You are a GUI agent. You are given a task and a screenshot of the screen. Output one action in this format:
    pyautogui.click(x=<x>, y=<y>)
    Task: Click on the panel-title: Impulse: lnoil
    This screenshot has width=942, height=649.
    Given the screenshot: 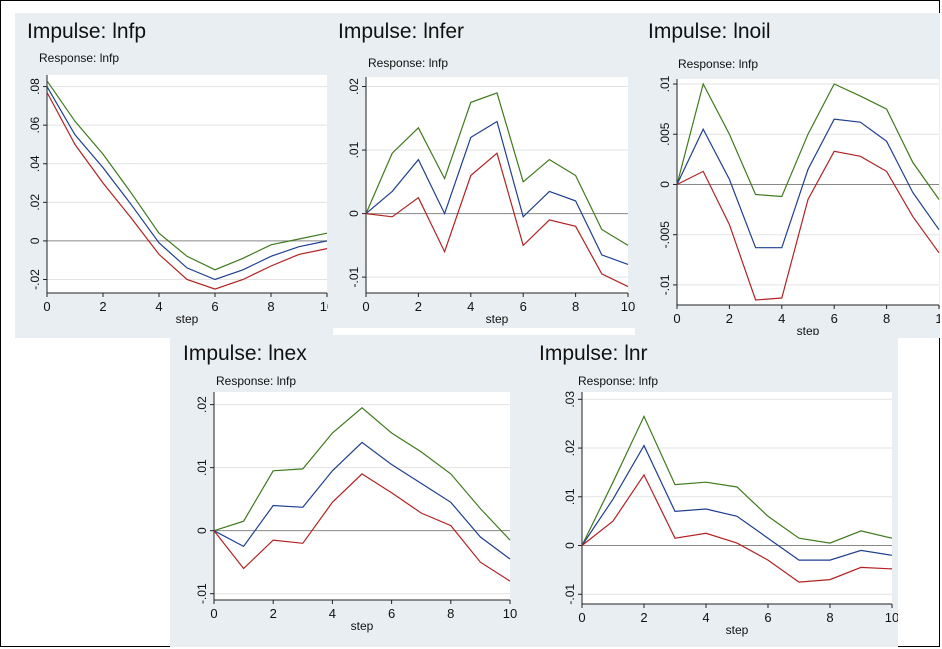 What is the action you would take?
    pyautogui.click(x=709, y=31)
    